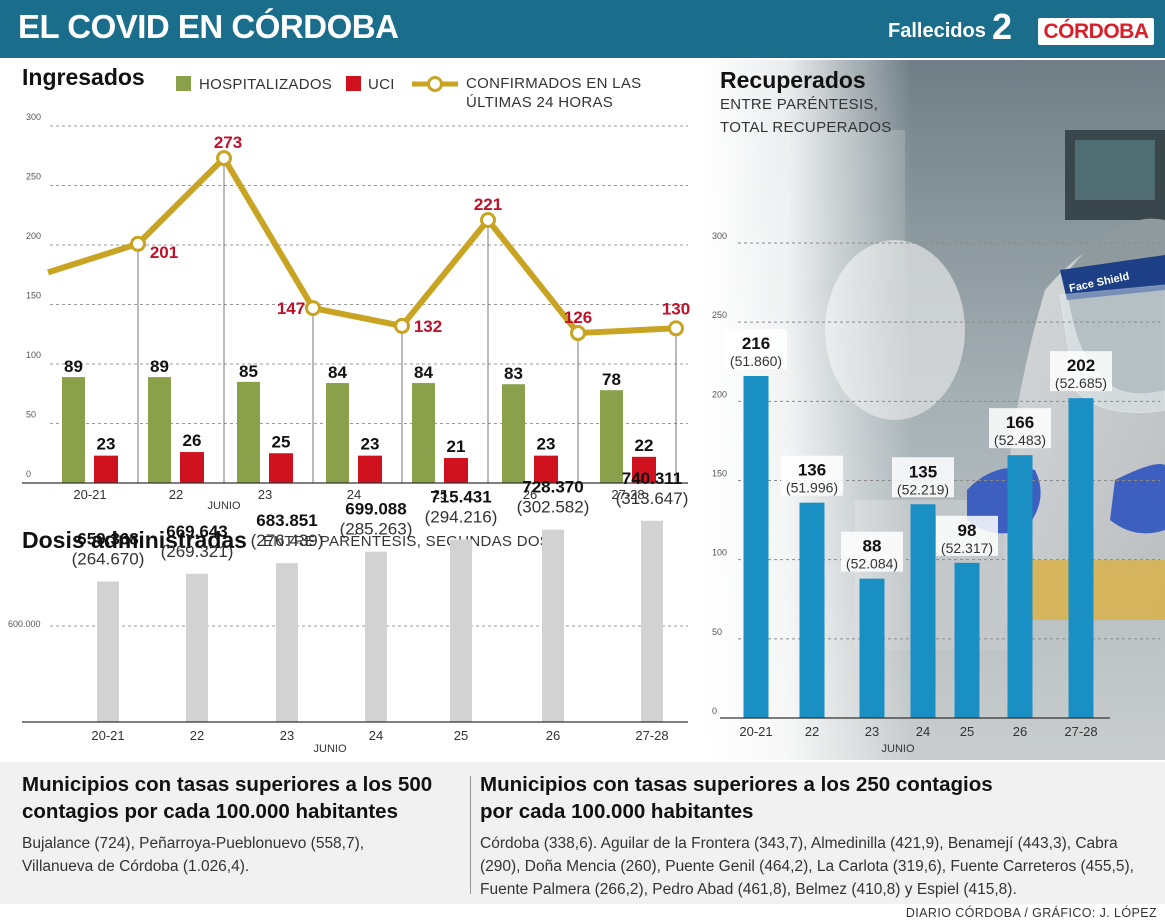 The width and height of the screenshot is (1165, 922). Describe the element at coordinates (28, 474) in the screenshot. I see `ingresados-ytick-0: 0` at that location.